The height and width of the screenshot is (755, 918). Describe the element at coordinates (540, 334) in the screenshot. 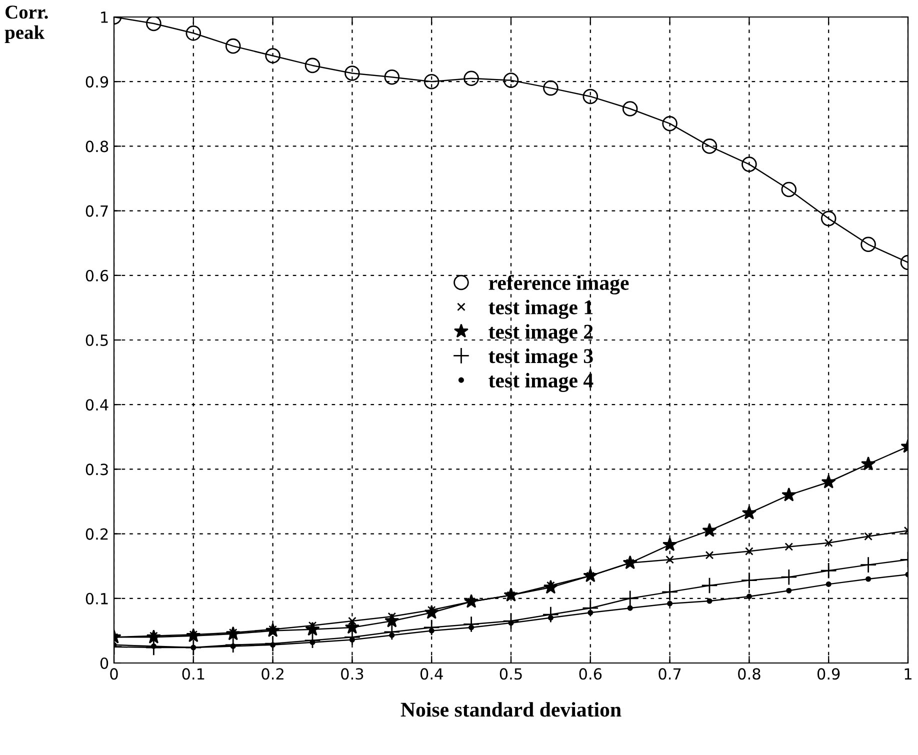

I see `legend-label: test image 2` at that location.